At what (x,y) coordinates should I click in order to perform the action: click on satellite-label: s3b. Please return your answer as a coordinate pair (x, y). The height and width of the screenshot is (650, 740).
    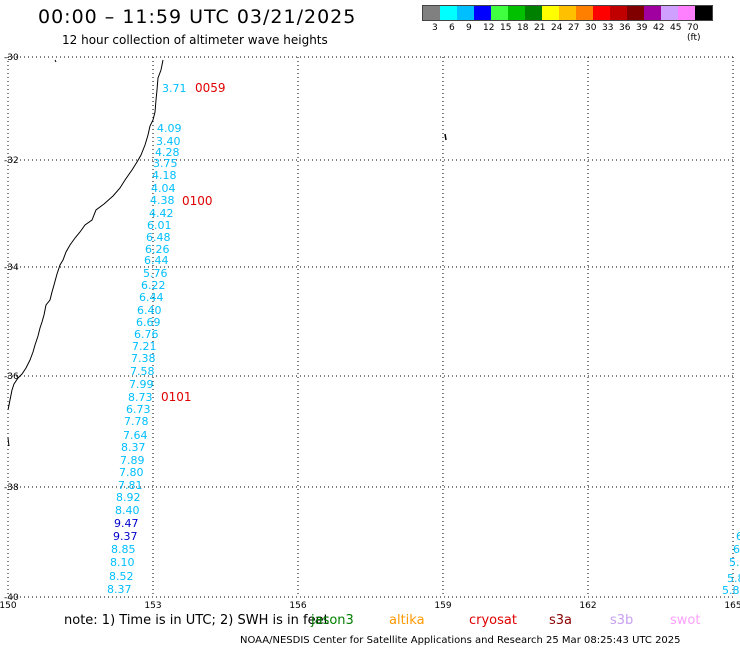
    Looking at the image, I should click on (622, 620).